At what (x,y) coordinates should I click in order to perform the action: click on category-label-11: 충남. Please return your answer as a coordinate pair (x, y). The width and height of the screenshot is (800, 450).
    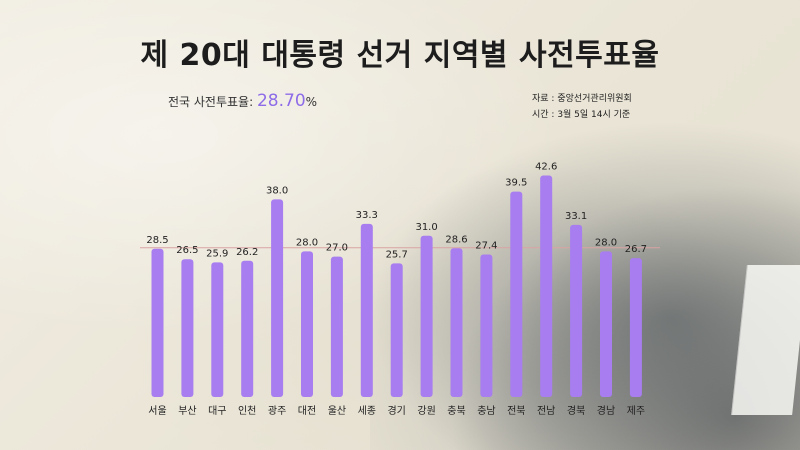
    Looking at the image, I should click on (486, 411).